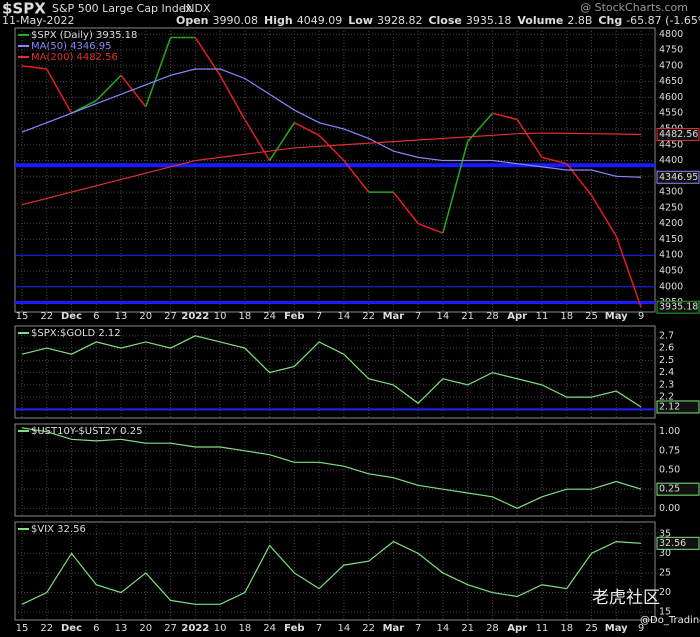 The image size is (700, 637). Describe the element at coordinates (320, 20) in the screenshot. I see `quote-value: 4049.09` at that location.